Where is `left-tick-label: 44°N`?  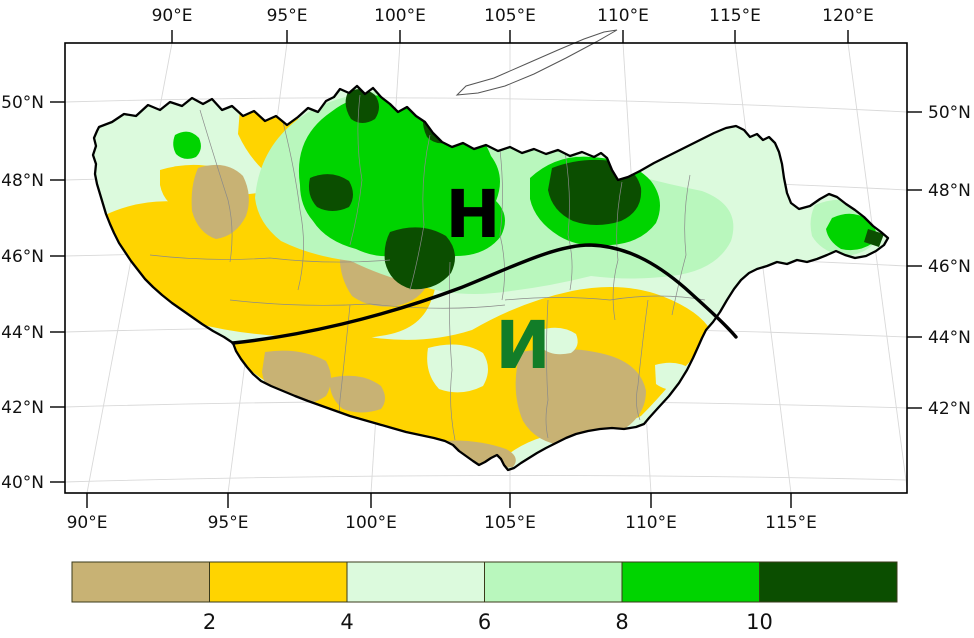 left-tick-label: 44°N is located at coordinates (22, 333).